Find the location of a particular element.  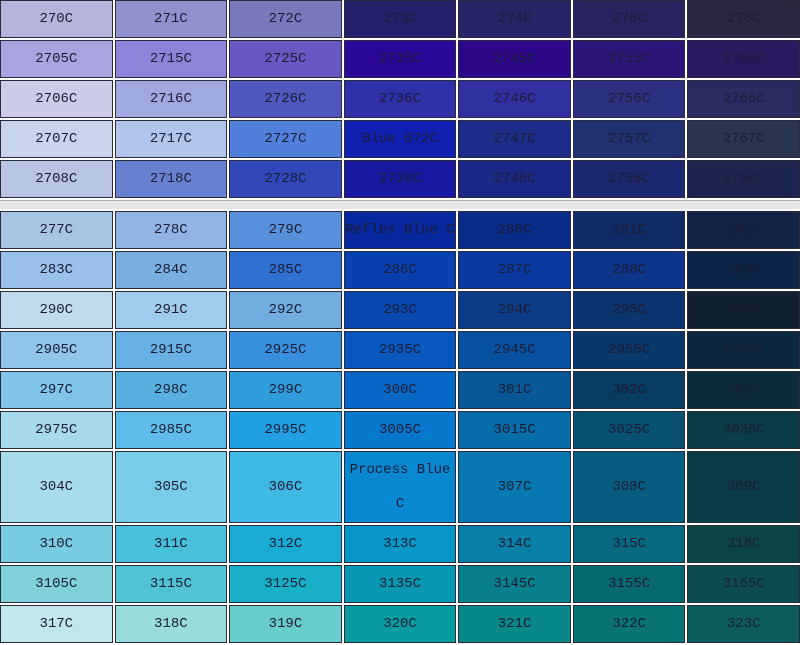

color-swatch: 2707C is located at coordinates (56, 139).